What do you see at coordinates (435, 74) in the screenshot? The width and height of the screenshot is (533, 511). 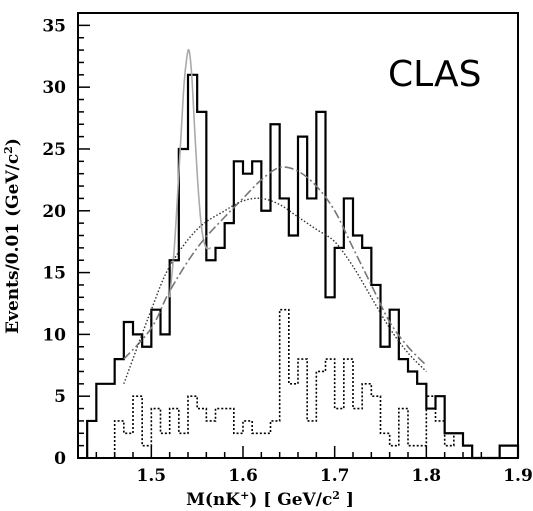 I see `experiment-label: CLAS` at bounding box center [435, 74].